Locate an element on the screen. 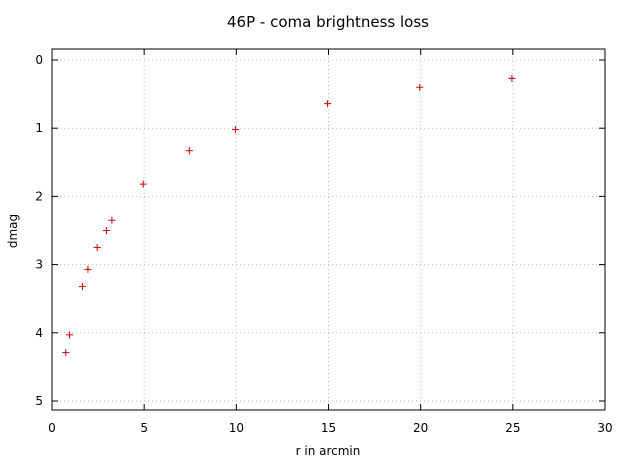  y-tick-label: 0 is located at coordinates (39, 60).